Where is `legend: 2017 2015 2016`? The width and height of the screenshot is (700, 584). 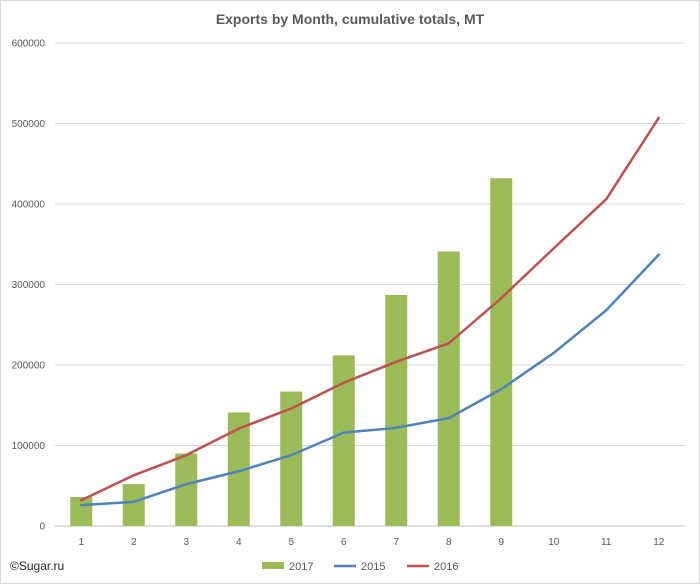 legend: 2017 2015 2016 is located at coordinates (360, 567).